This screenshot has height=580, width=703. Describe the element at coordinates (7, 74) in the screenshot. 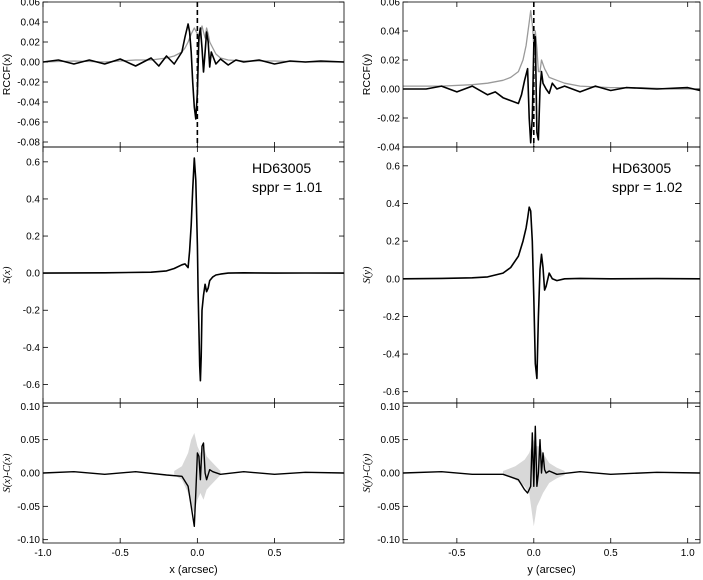

I see `y-axis-label: RCCF(x)` at that location.